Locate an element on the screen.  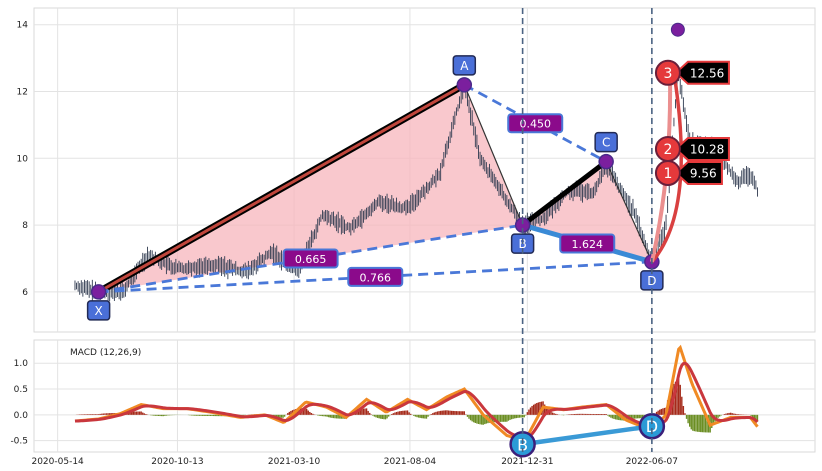
macd-y-tick-label: 0.0 is located at coordinates (21, 416).